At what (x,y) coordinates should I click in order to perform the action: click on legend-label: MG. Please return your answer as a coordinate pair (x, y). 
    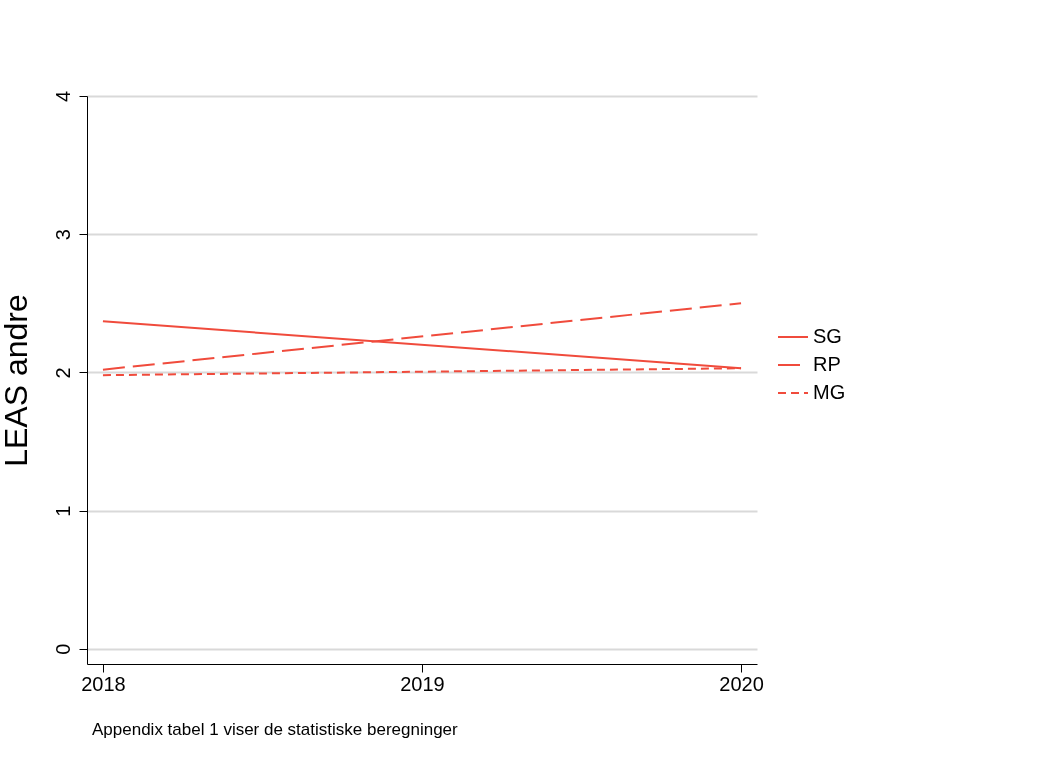
    Looking at the image, I should click on (829, 392).